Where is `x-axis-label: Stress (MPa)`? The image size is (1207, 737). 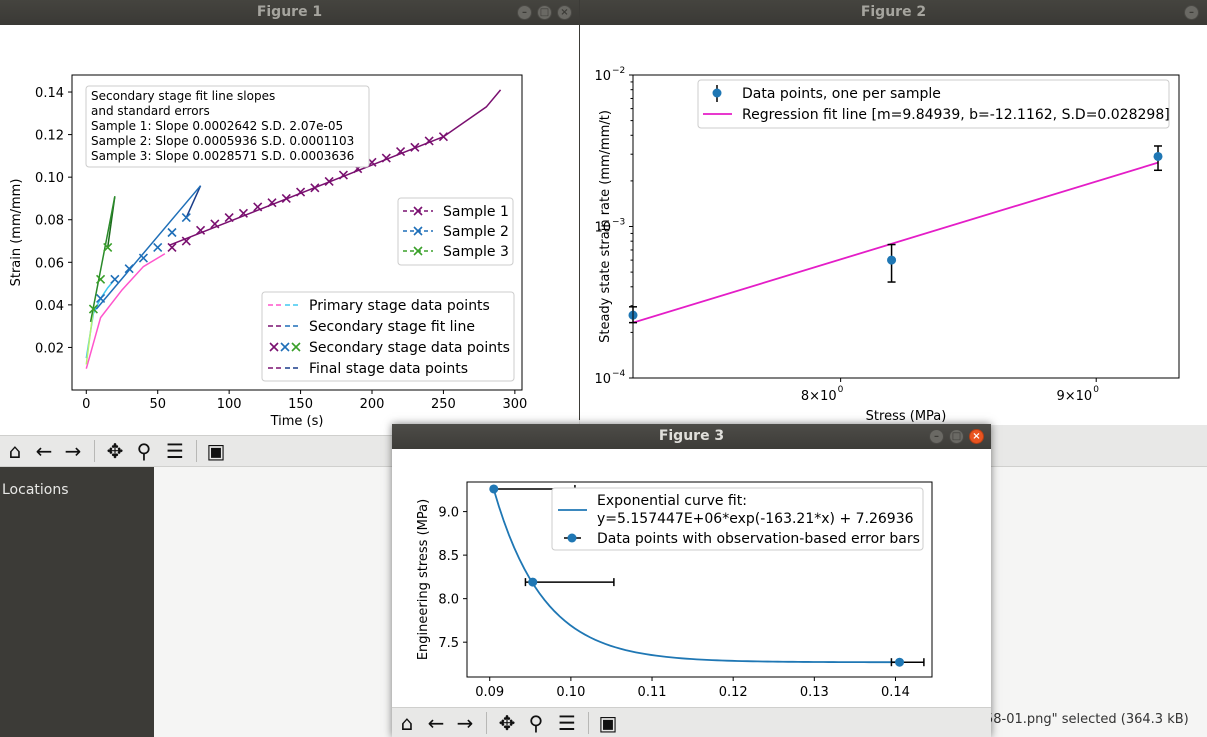 x-axis-label: Stress (MPa) is located at coordinates (906, 416).